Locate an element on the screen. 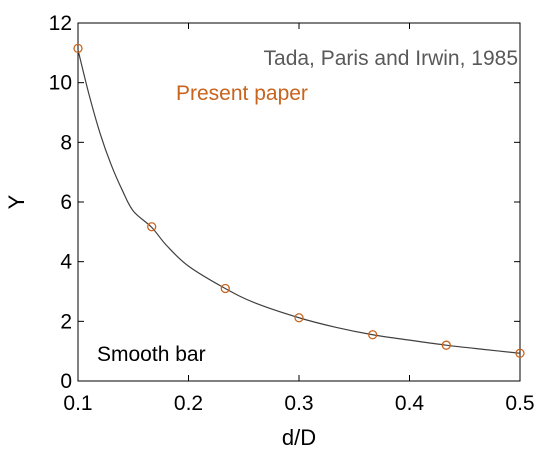 The width and height of the screenshot is (550, 461). y-tick-label: 8 is located at coordinates (66, 142).